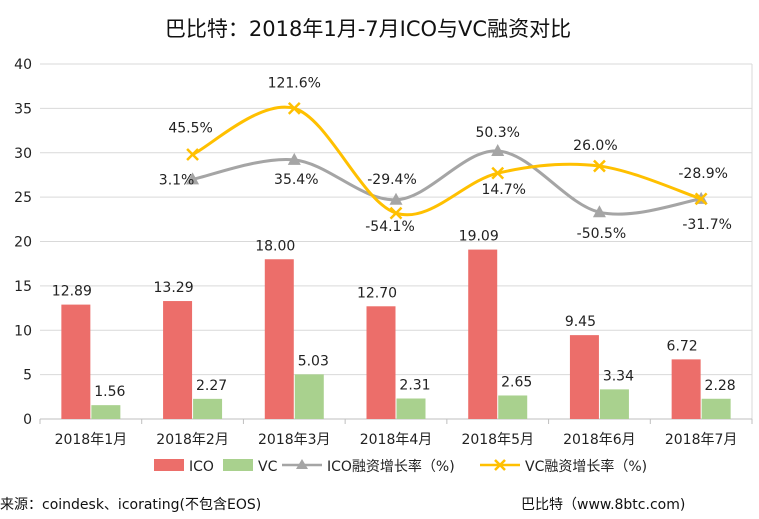 Image resolution: width=759 pixels, height=519 pixels. What do you see at coordinates (294, 83) in the screenshot?
I see `line-label-vc-growth: 121.6%` at bounding box center [294, 83].